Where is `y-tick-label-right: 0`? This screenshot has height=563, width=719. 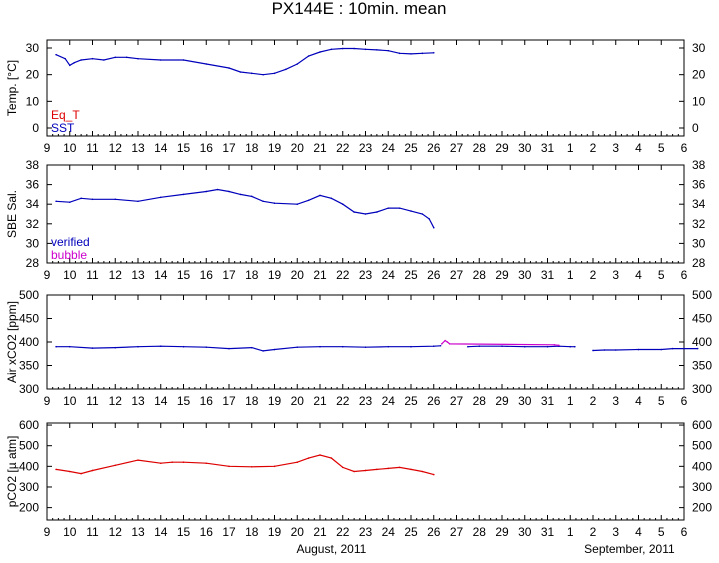 y-tick-label-right: 0 is located at coordinates (695, 128).